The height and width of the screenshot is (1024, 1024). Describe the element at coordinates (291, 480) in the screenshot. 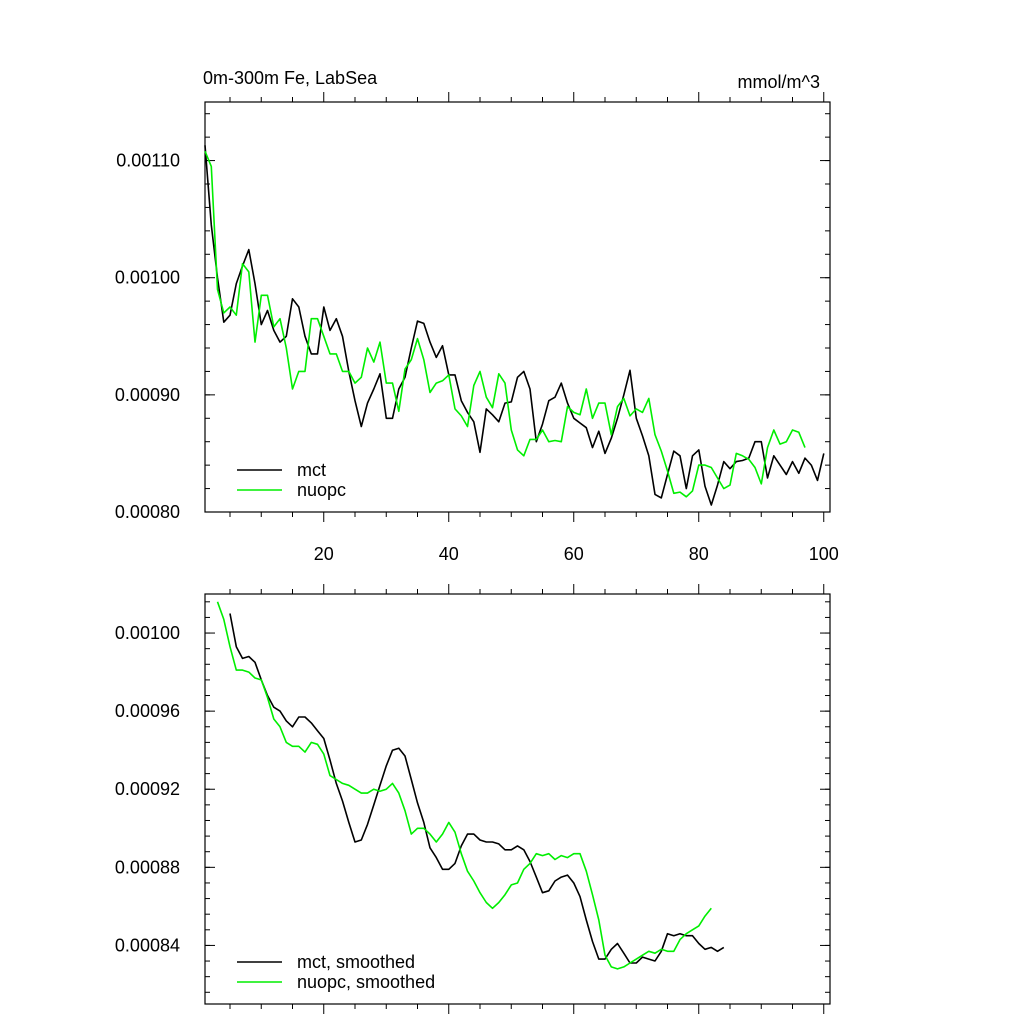

I see `legend-top: mct nuopc` at that location.